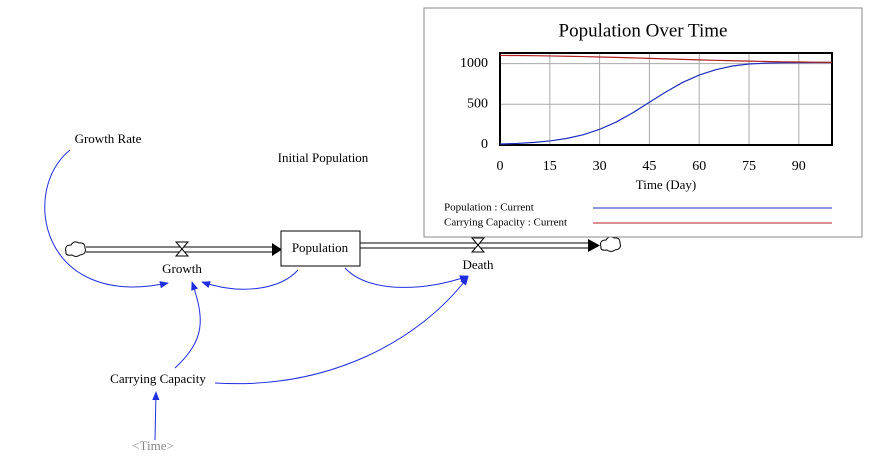 This screenshot has height=465, width=876. I want to click on x-tick-label: 45, so click(649, 166).